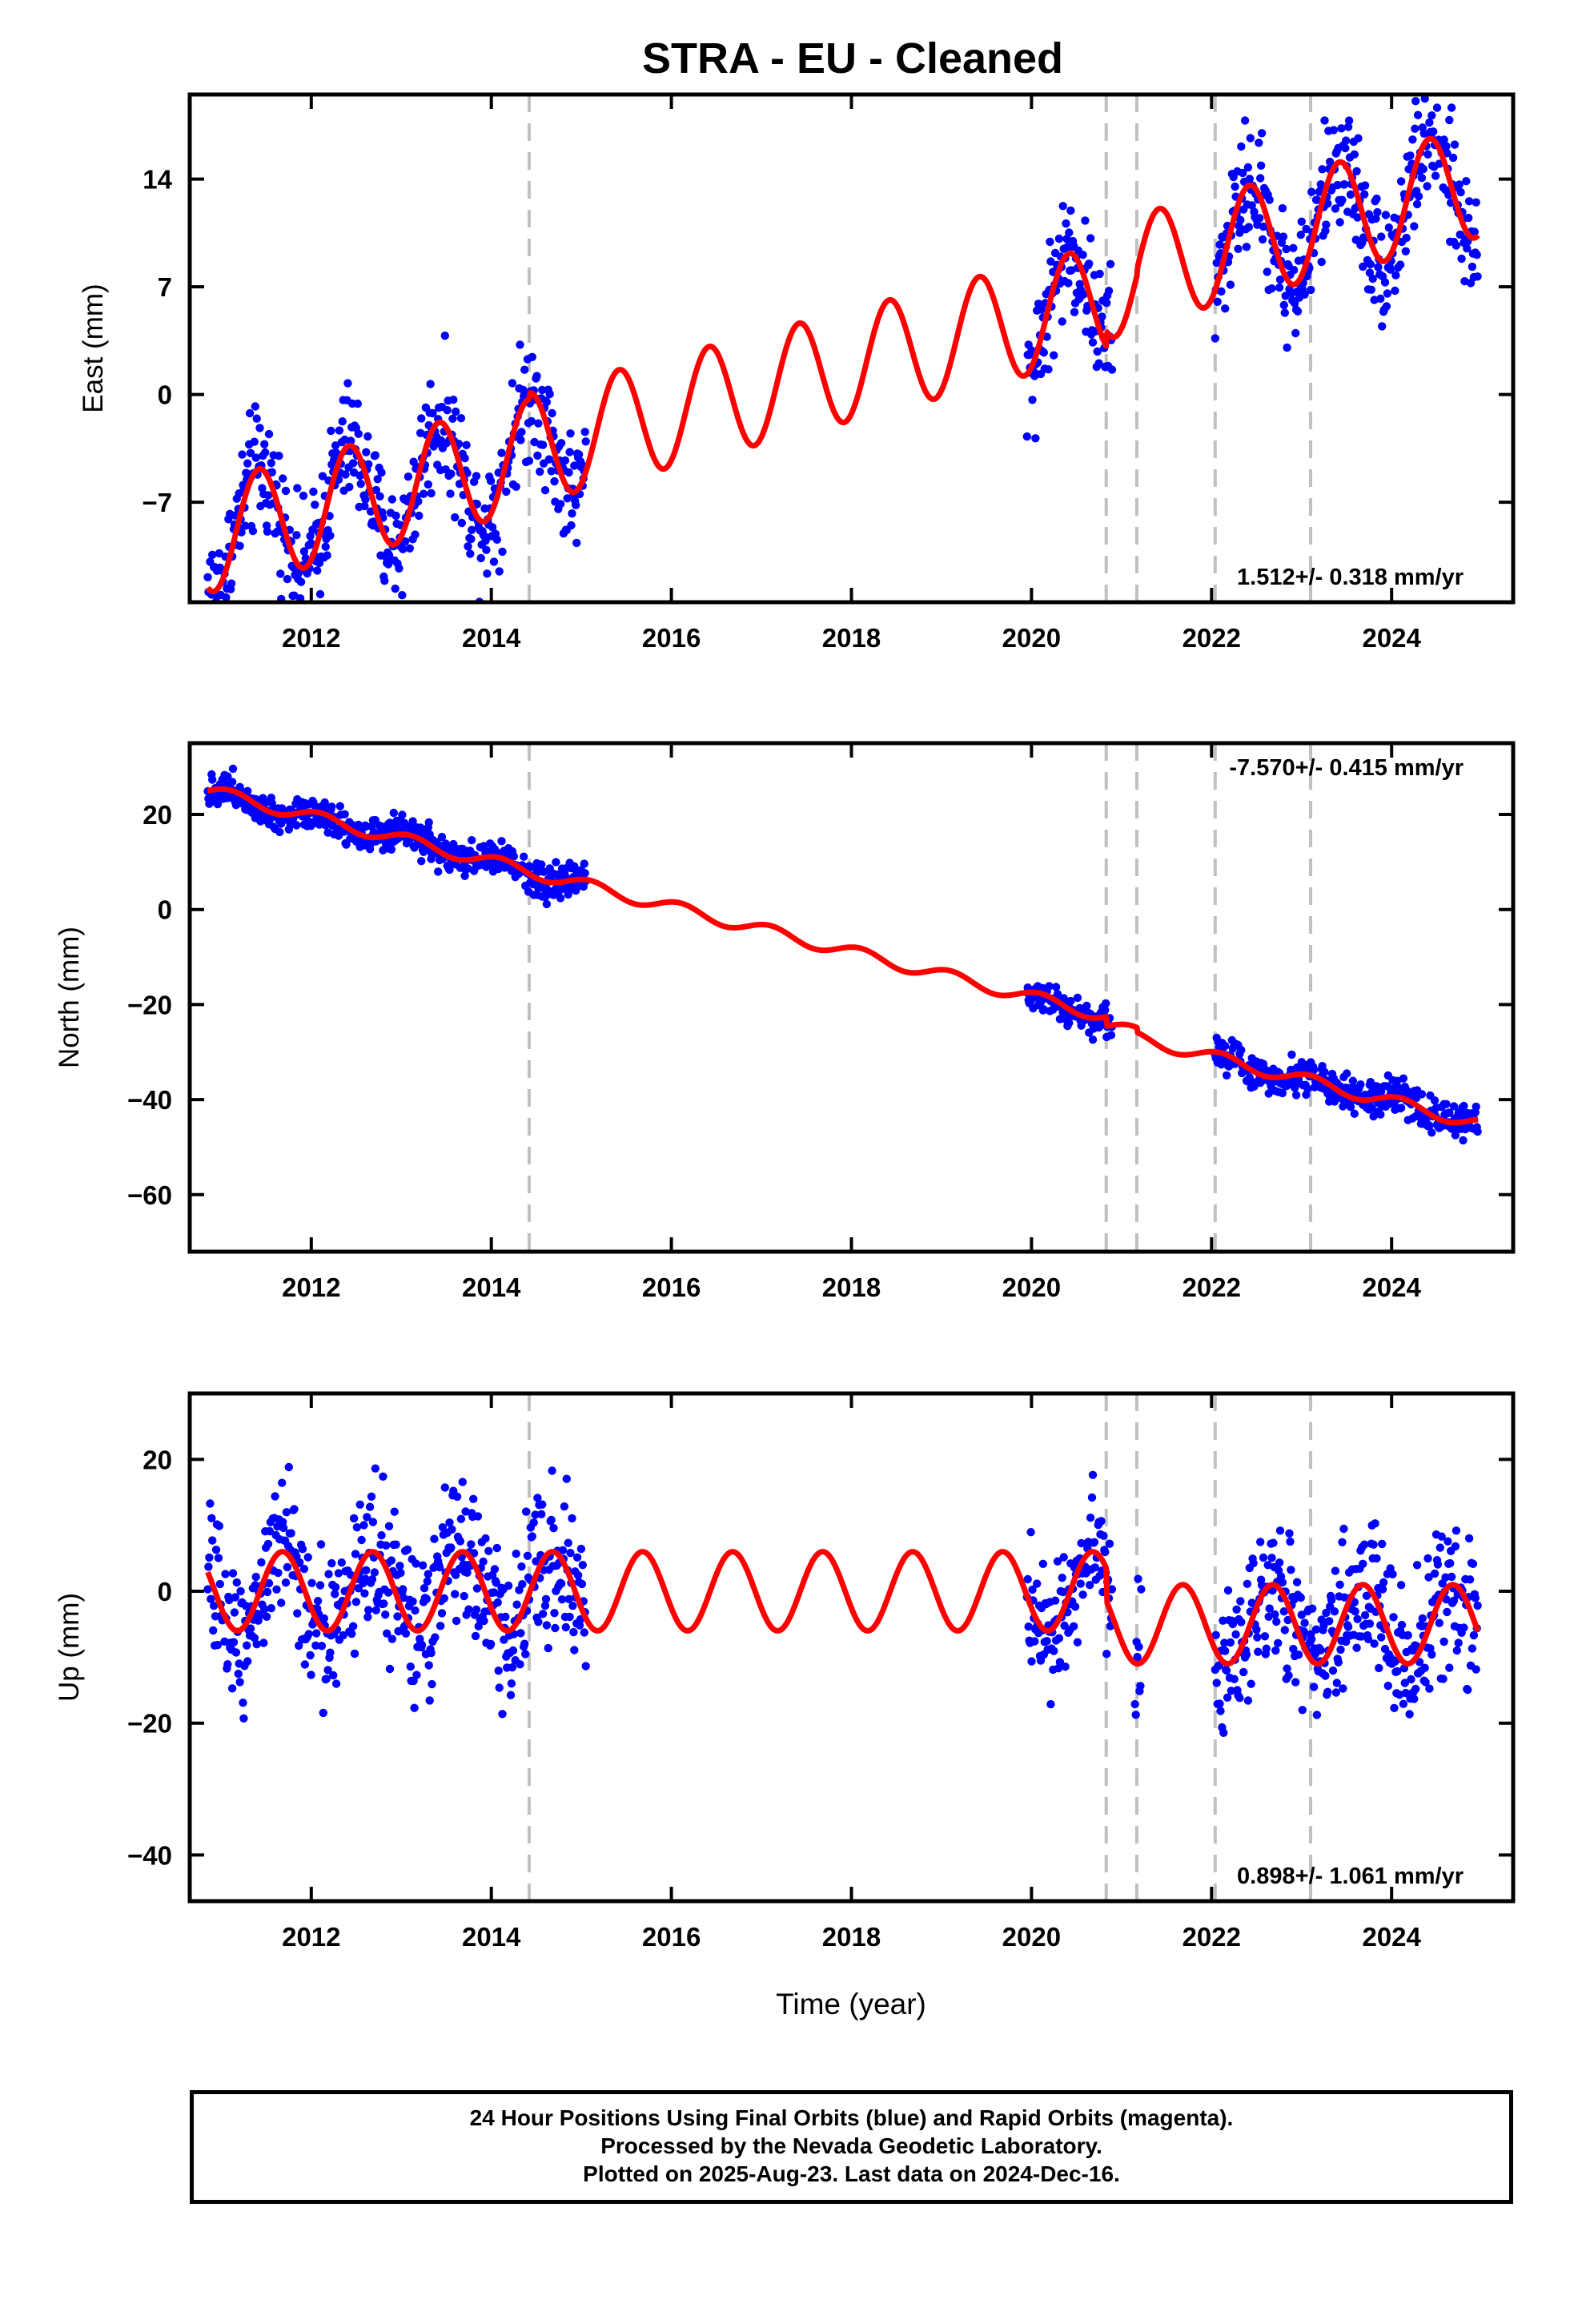  I want to click on x-tick-label-3: 2018, so click(851, 1937).